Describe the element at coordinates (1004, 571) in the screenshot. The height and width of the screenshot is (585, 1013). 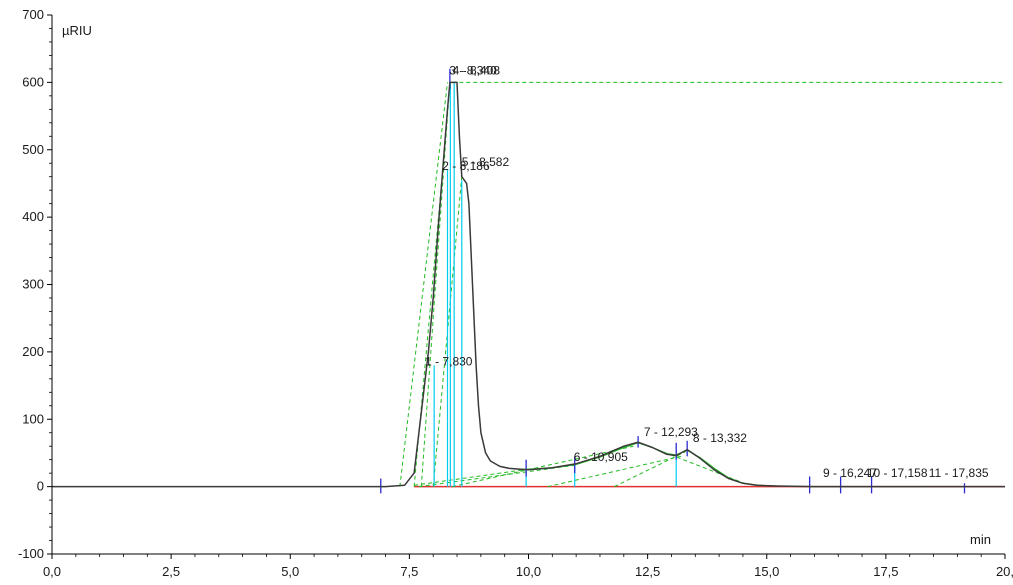
I see `x-tick-label: 20,` at that location.